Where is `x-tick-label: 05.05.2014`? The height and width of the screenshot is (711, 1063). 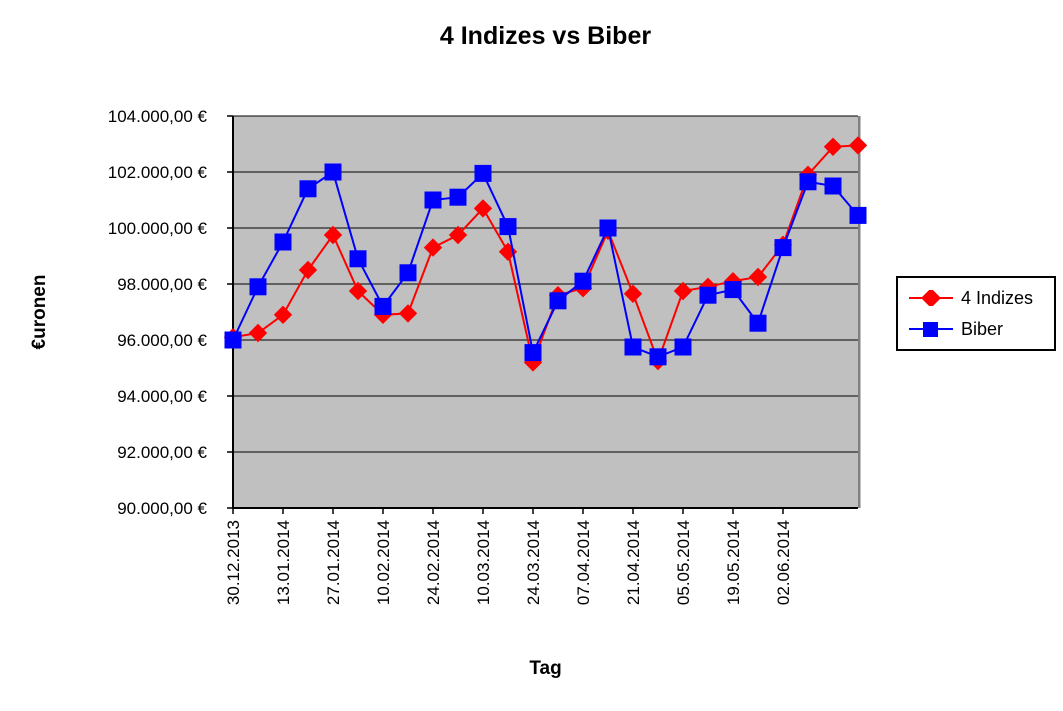
x-tick-label: 05.05.2014 is located at coordinates (683, 562).